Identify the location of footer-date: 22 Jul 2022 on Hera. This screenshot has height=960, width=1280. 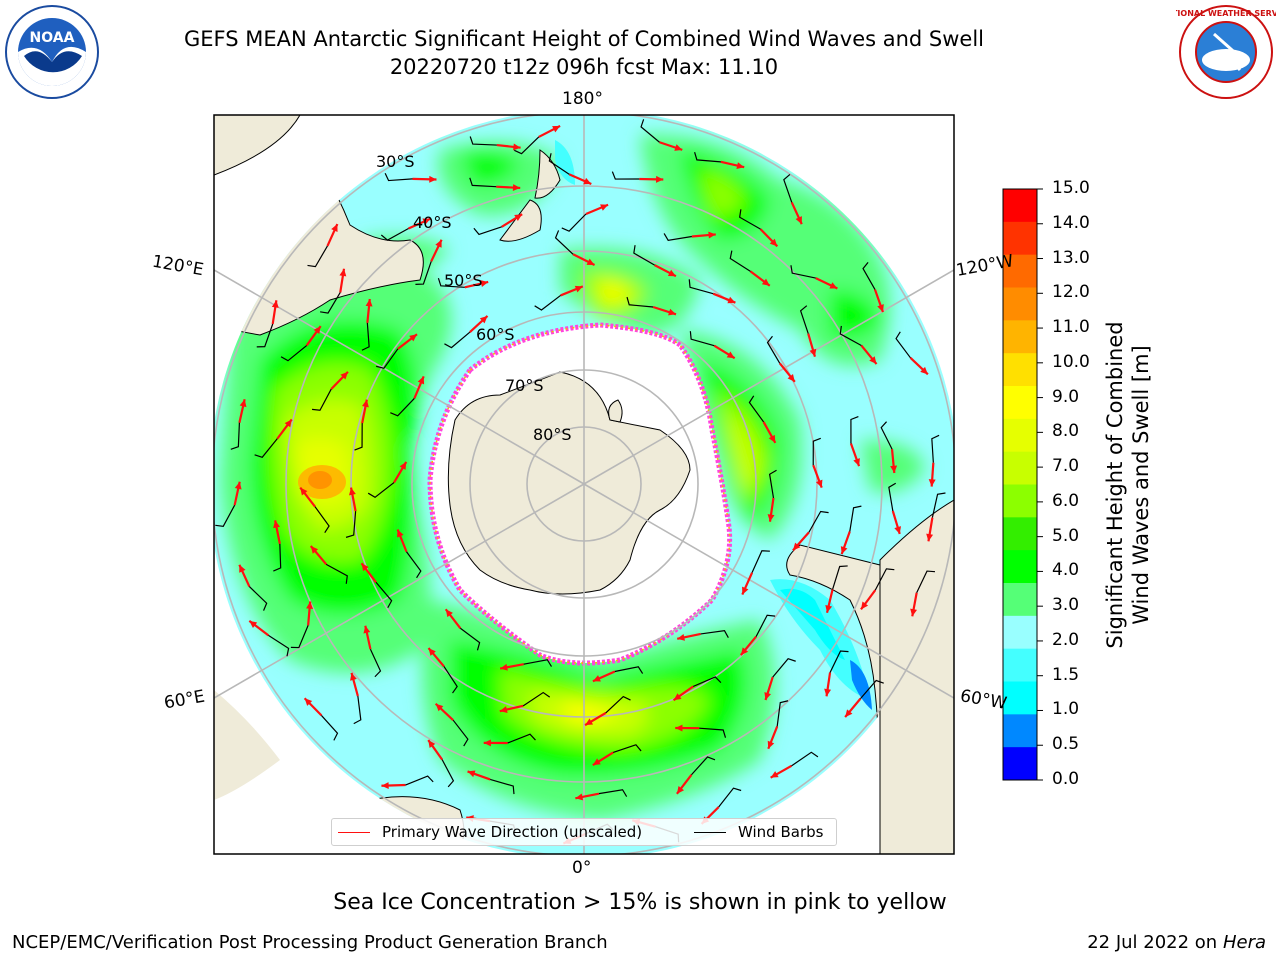
(1176, 942).